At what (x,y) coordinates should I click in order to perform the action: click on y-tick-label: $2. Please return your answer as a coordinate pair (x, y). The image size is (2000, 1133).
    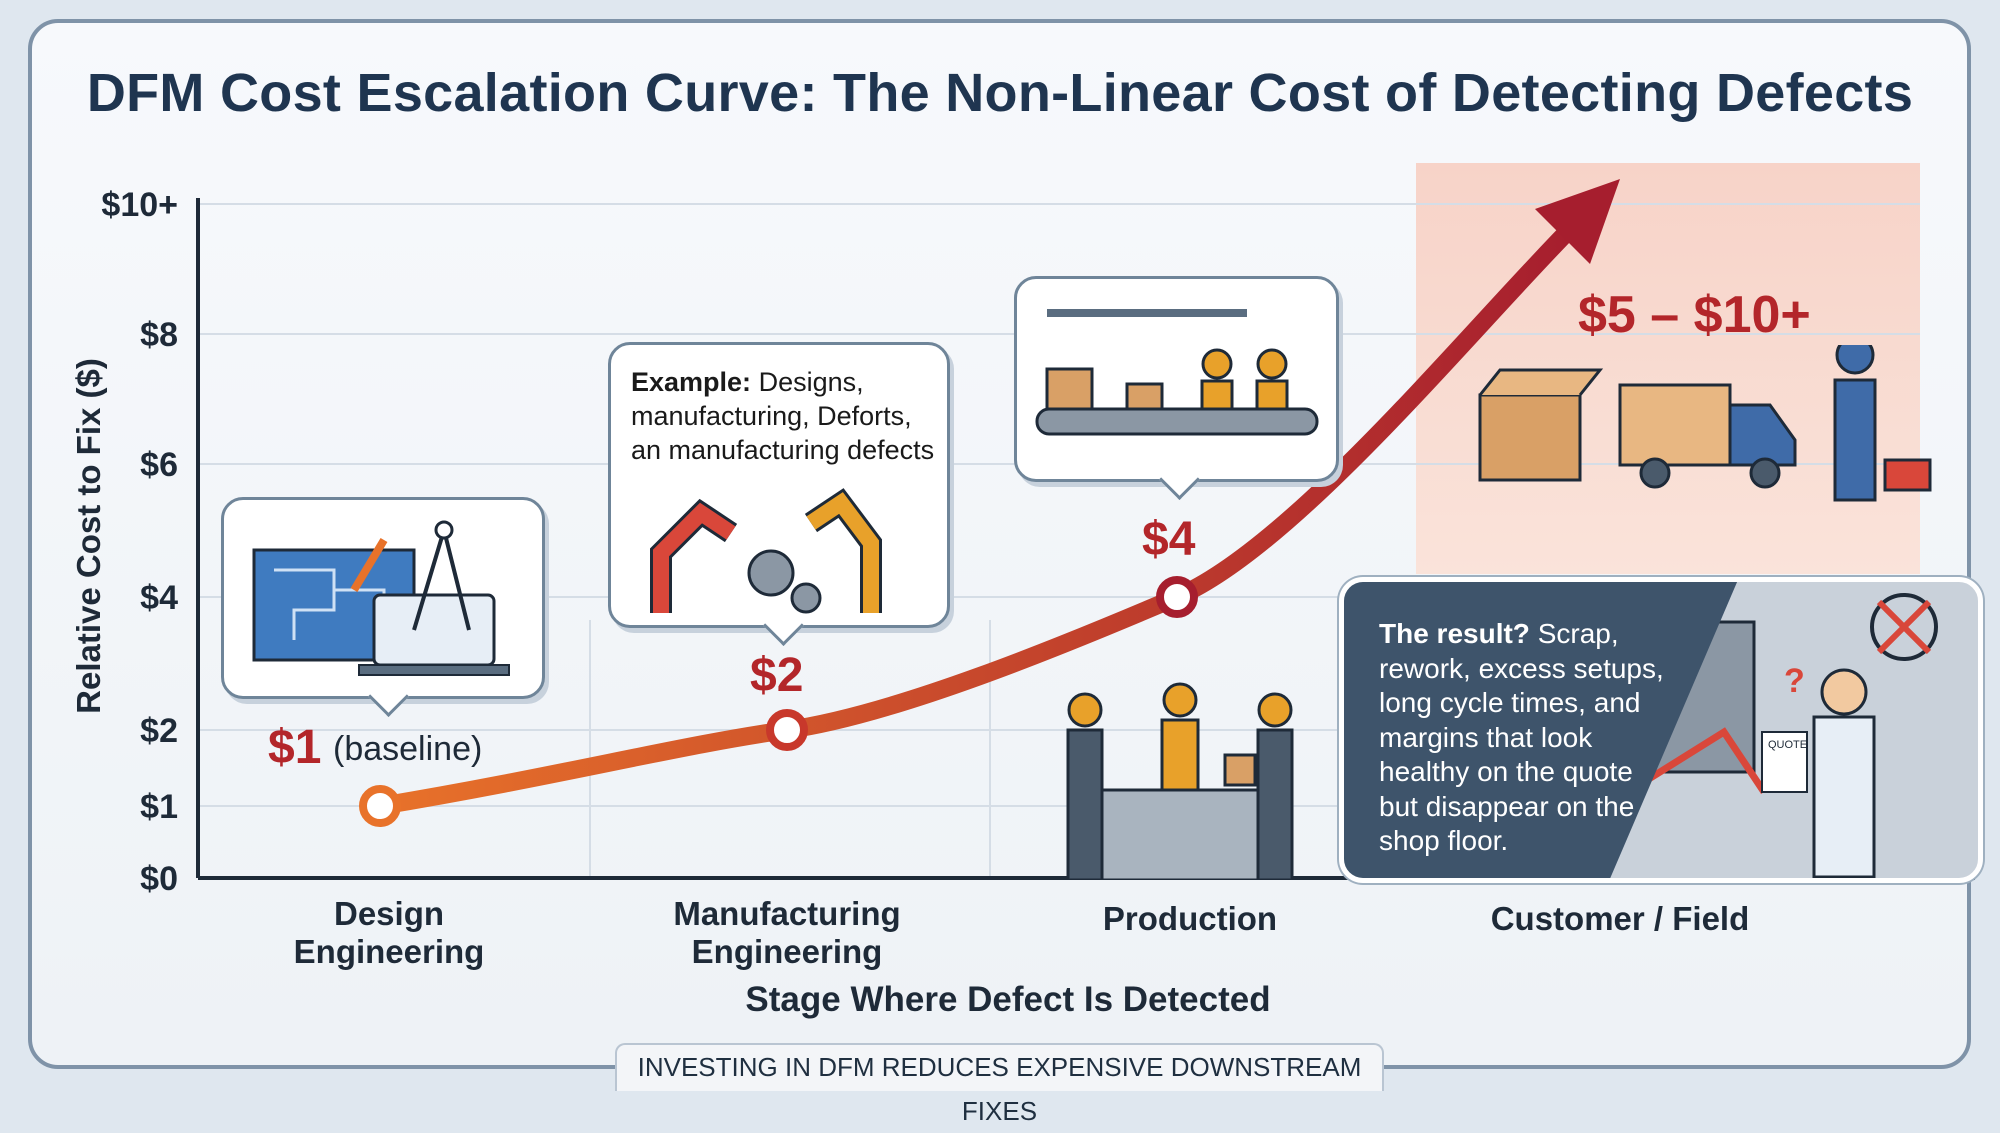
    Looking at the image, I should click on (159, 731).